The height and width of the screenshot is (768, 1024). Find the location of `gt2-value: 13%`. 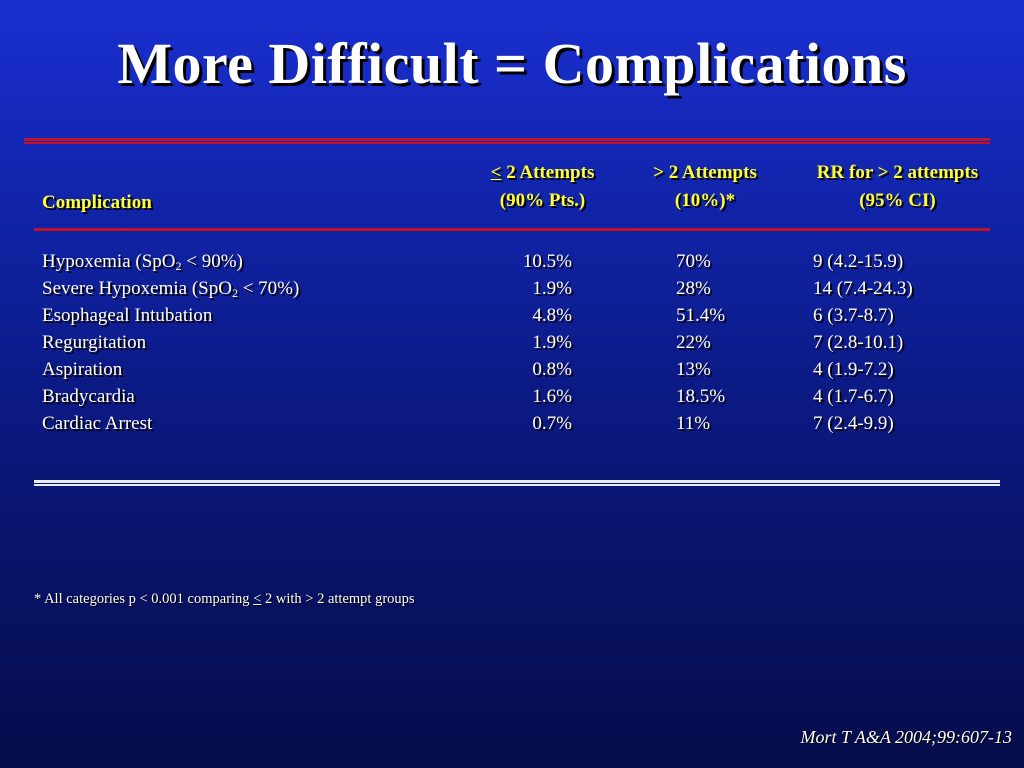

gt2-value: 13% is located at coordinates (693, 369).